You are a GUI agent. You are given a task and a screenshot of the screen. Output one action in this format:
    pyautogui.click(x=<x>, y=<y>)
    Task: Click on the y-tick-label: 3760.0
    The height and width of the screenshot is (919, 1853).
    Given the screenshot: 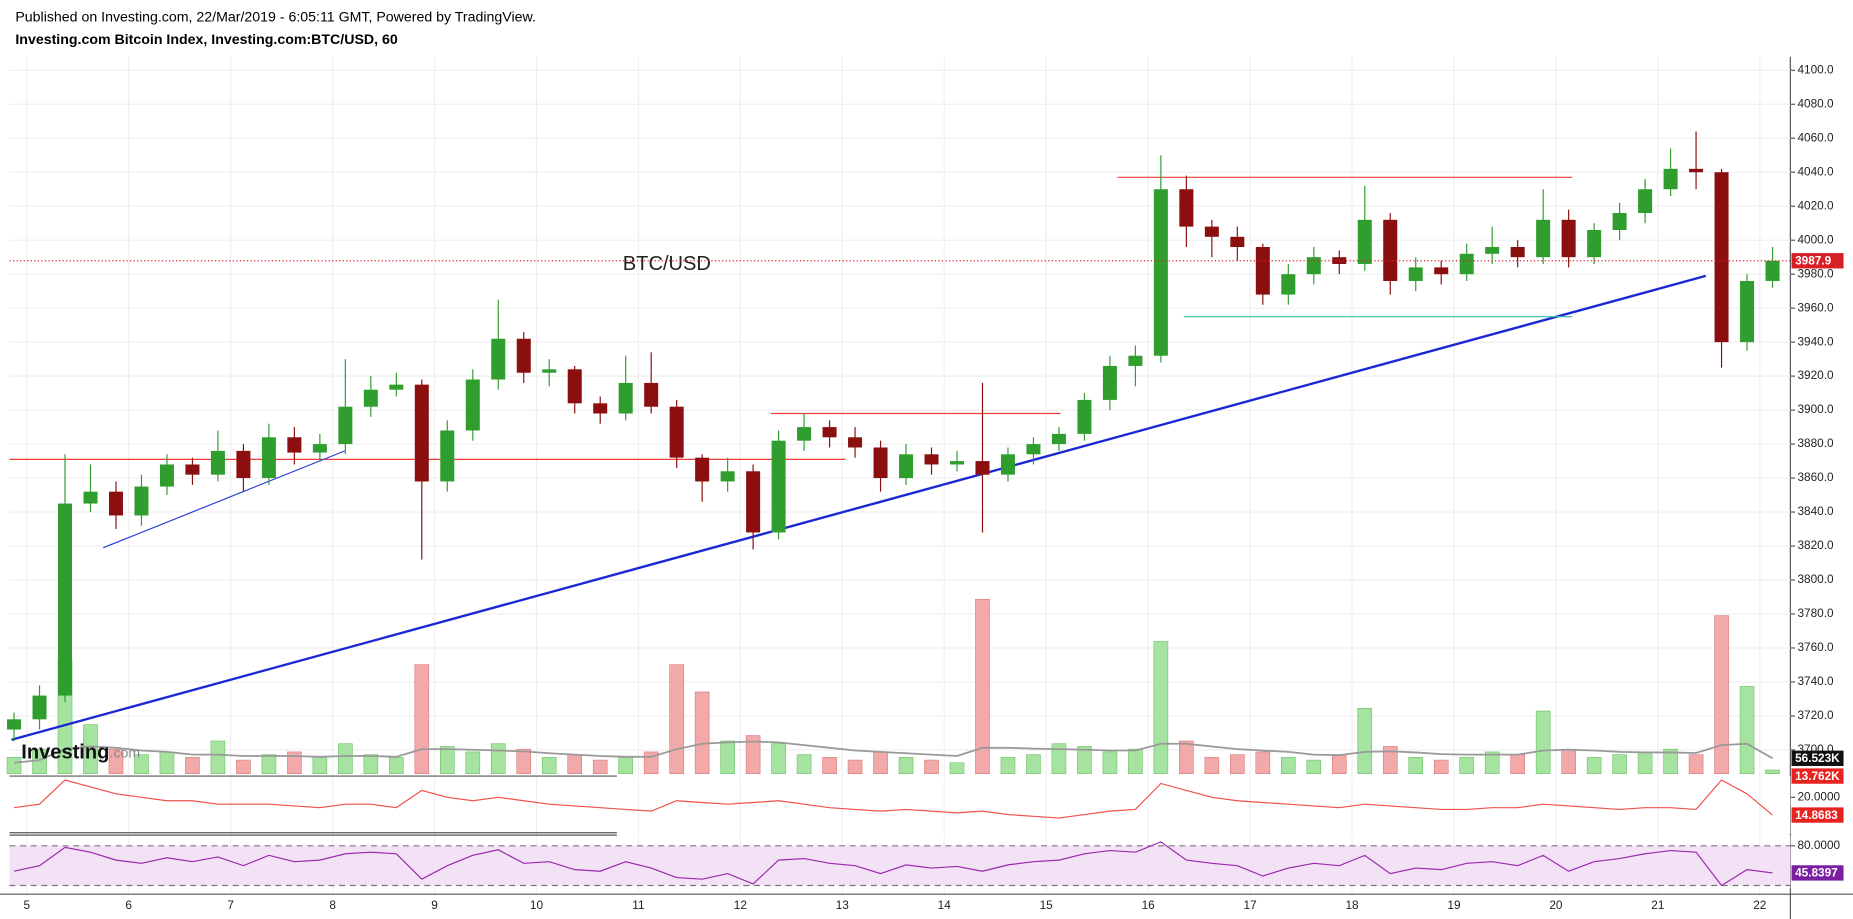 What is the action you would take?
    pyautogui.click(x=1815, y=647)
    